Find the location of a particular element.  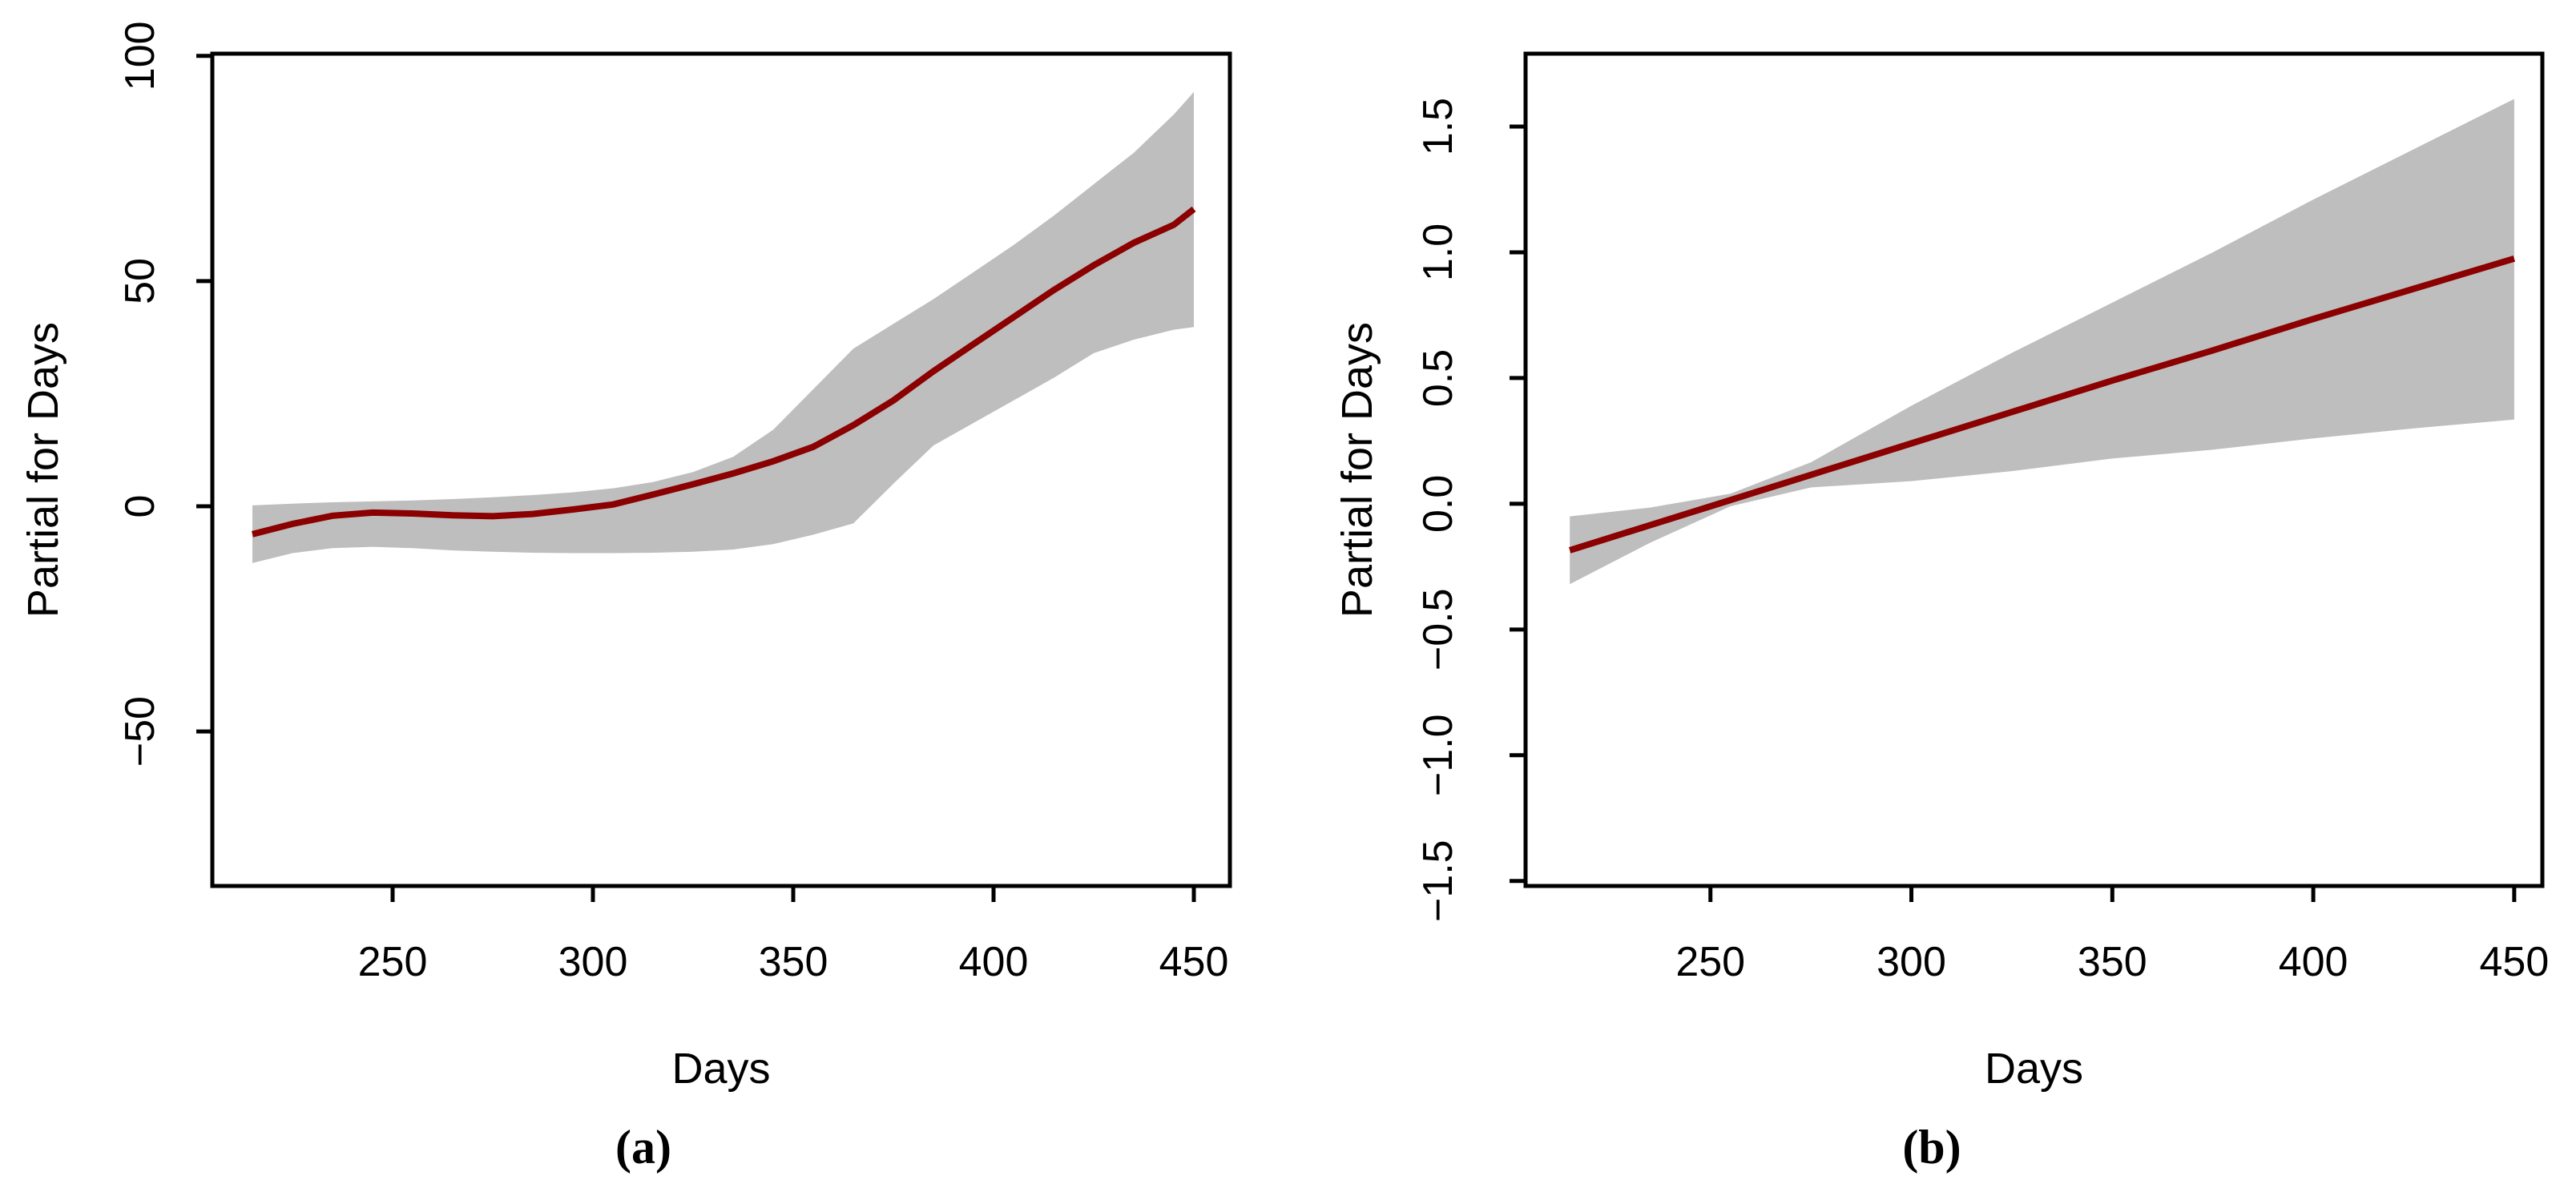

panel-a-x-tick-label: 350 is located at coordinates (793, 962).